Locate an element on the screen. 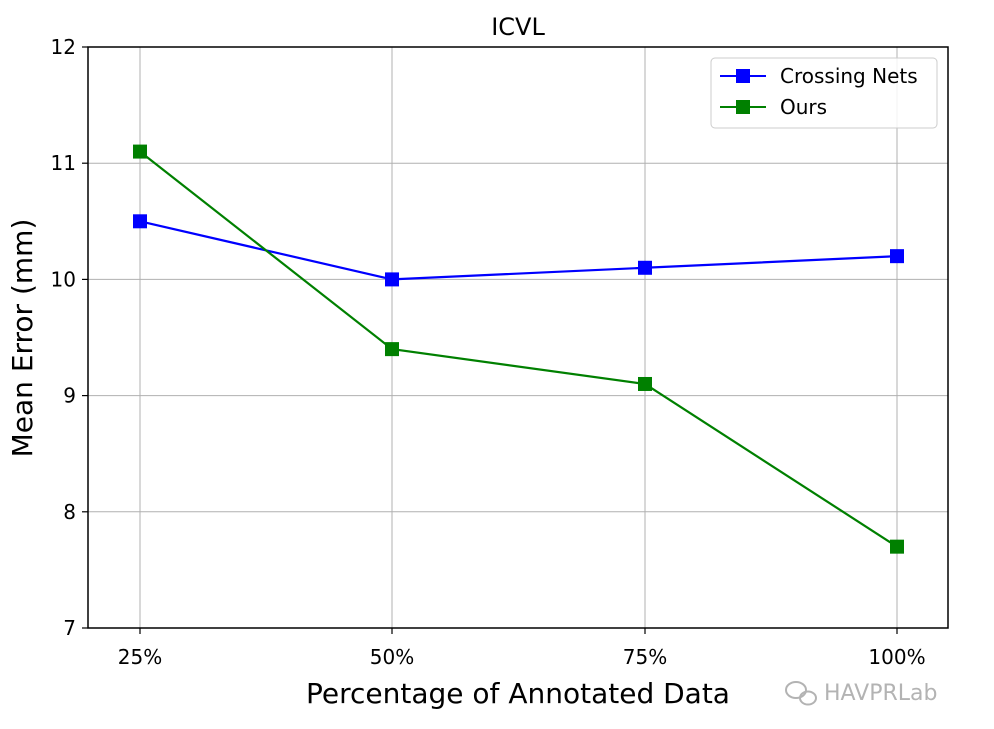 The height and width of the screenshot is (729, 994). y-axis-ticks: 7 8 9 10 11 12 is located at coordinates (69, 337).